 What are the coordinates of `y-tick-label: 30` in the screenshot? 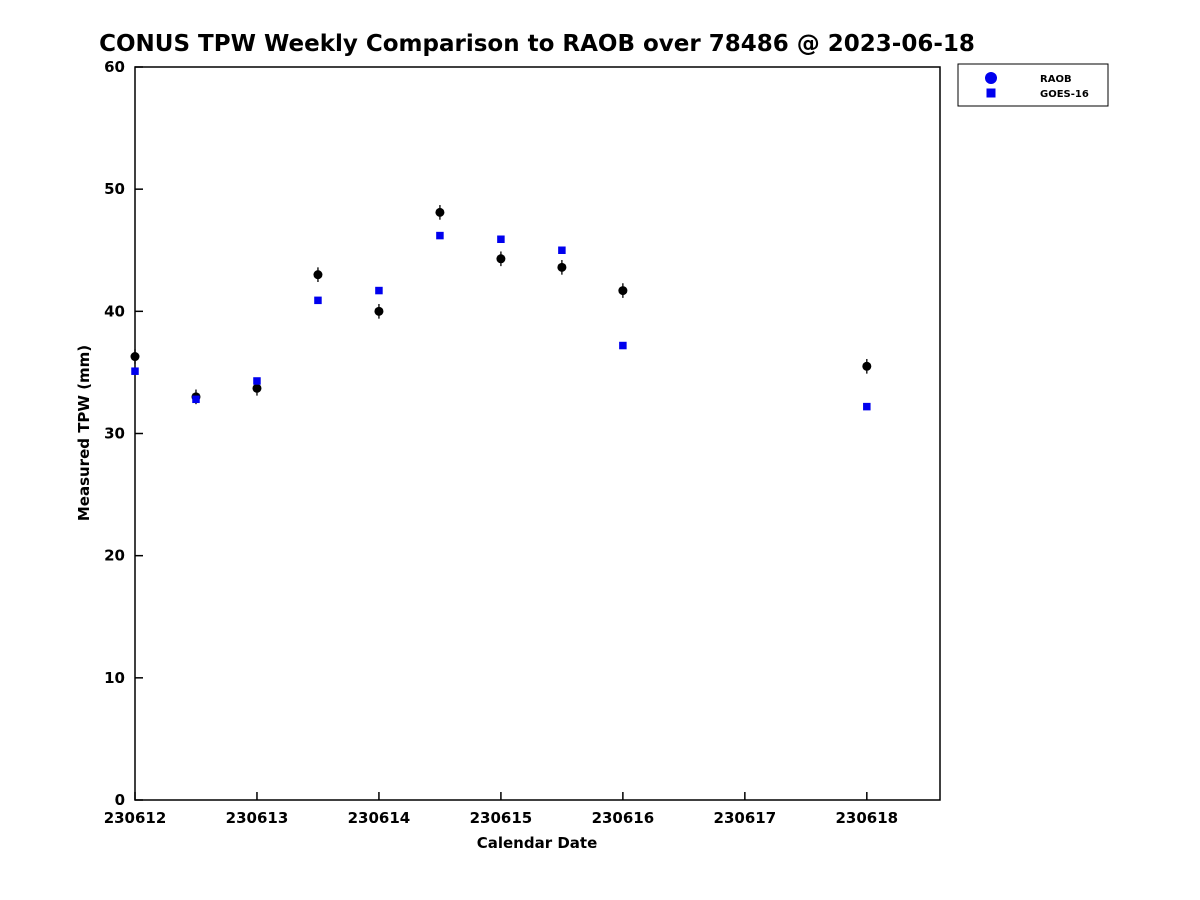 It's located at (114, 434).